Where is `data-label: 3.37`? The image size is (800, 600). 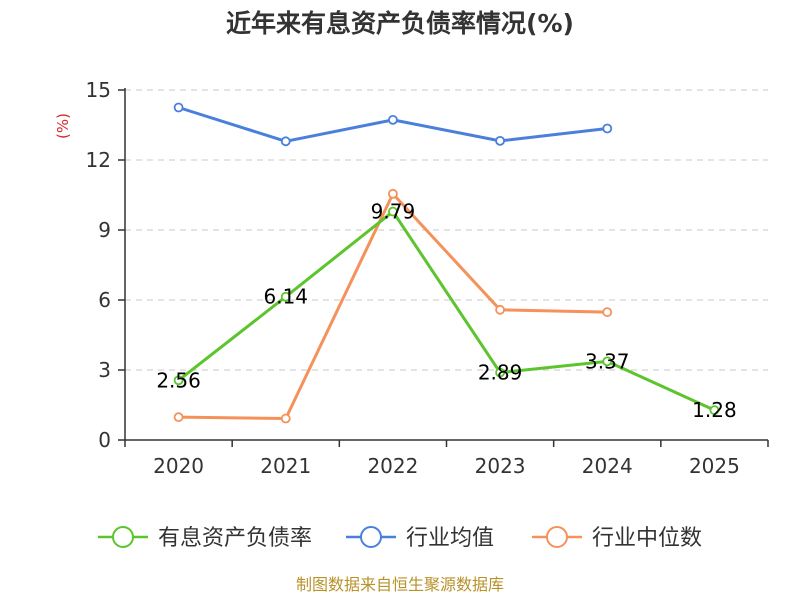
data-label: 3.37 is located at coordinates (607, 361).